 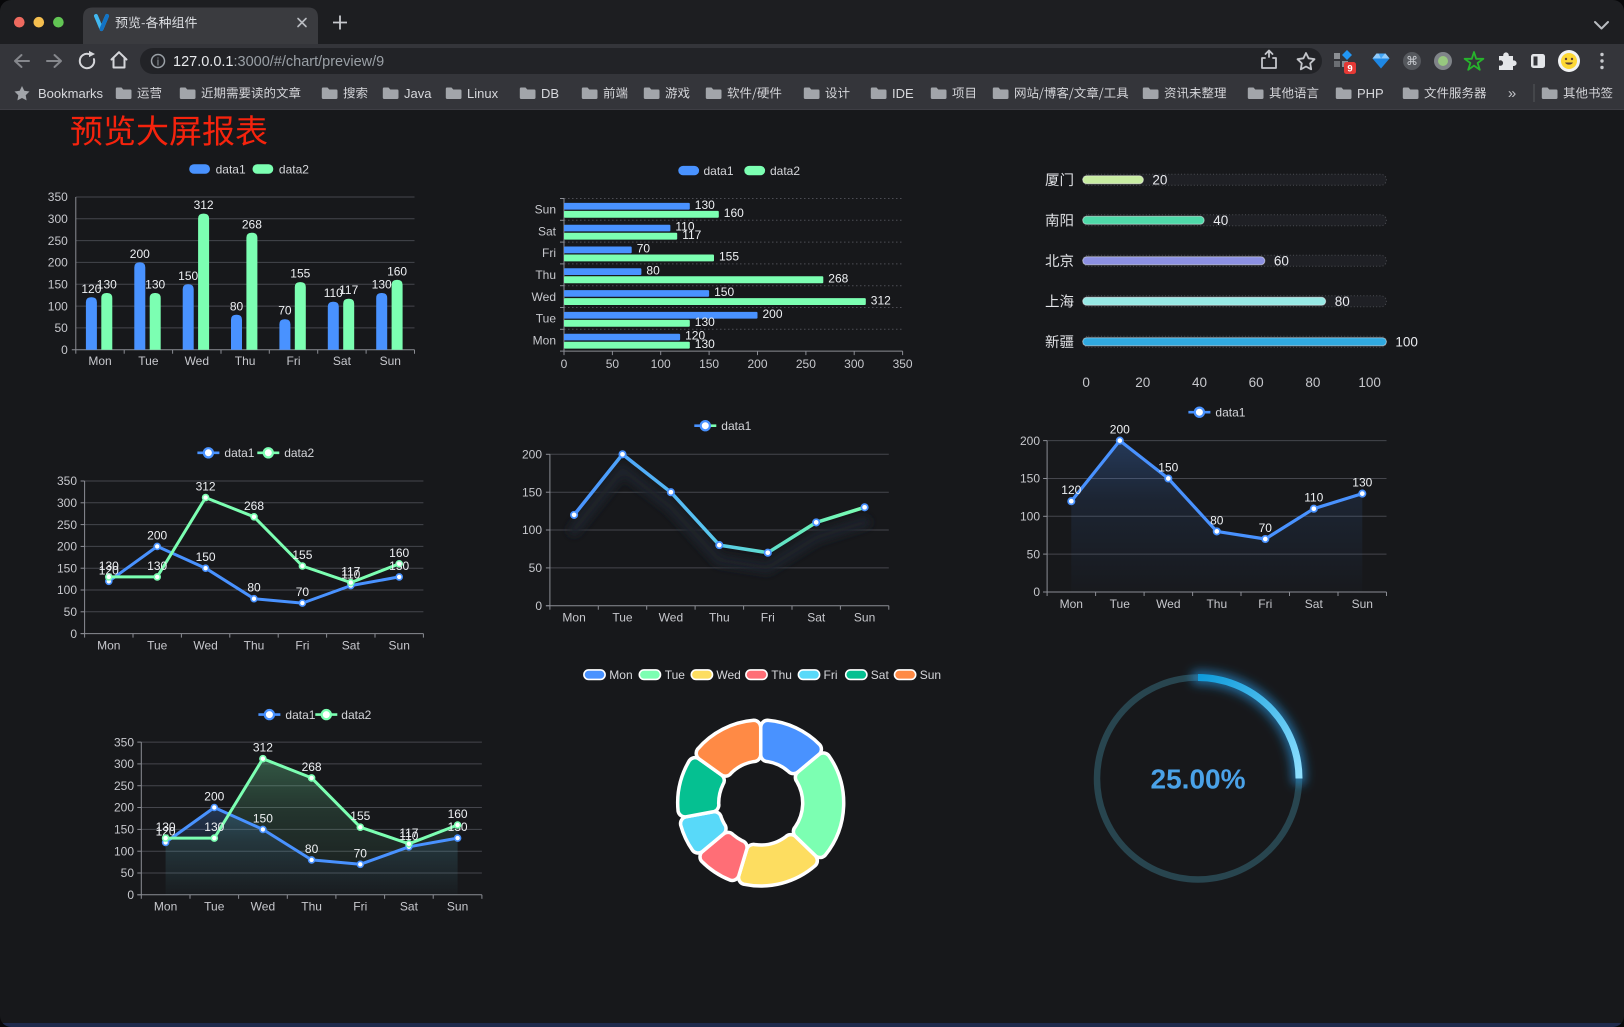 I want to click on svg-text: Bookmarks, so click(x=71, y=93).